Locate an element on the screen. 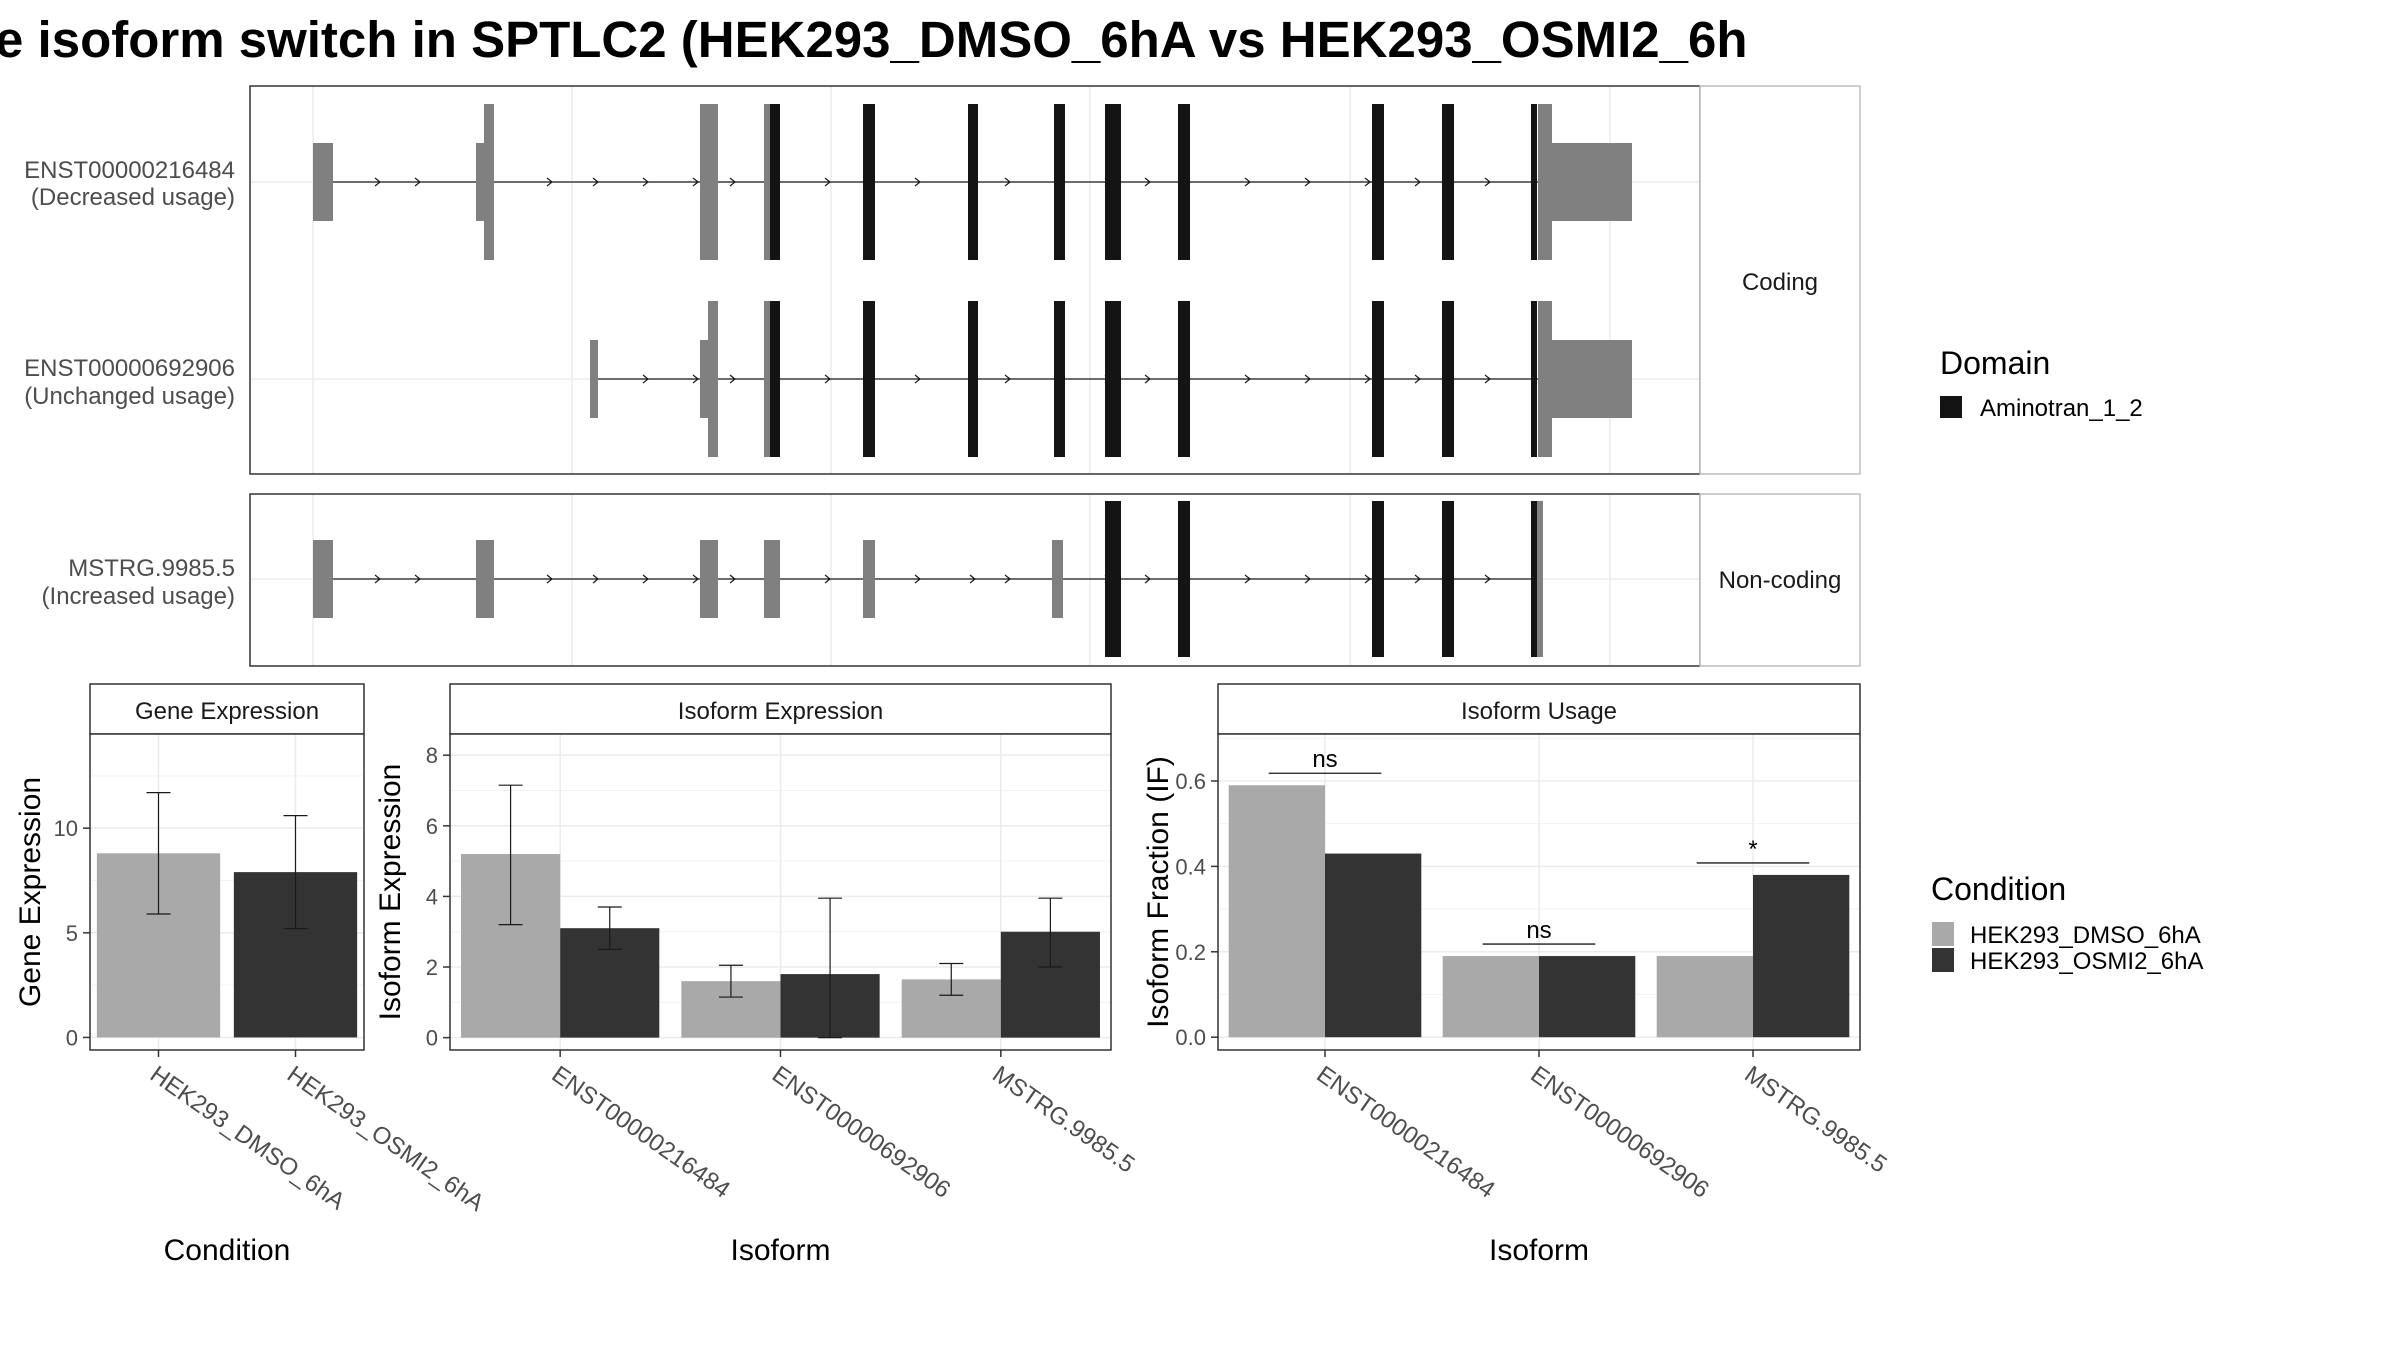 The image size is (2400, 1350). y-tick-label: 0.6 is located at coordinates (1190, 781).